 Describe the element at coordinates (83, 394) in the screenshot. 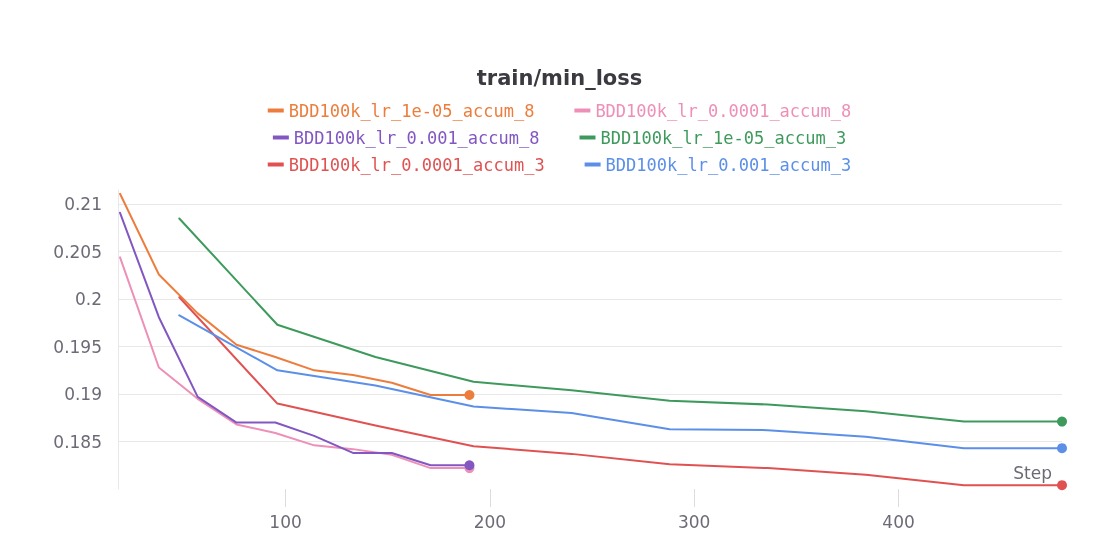

I see `y-tick-label: 0.19` at that location.